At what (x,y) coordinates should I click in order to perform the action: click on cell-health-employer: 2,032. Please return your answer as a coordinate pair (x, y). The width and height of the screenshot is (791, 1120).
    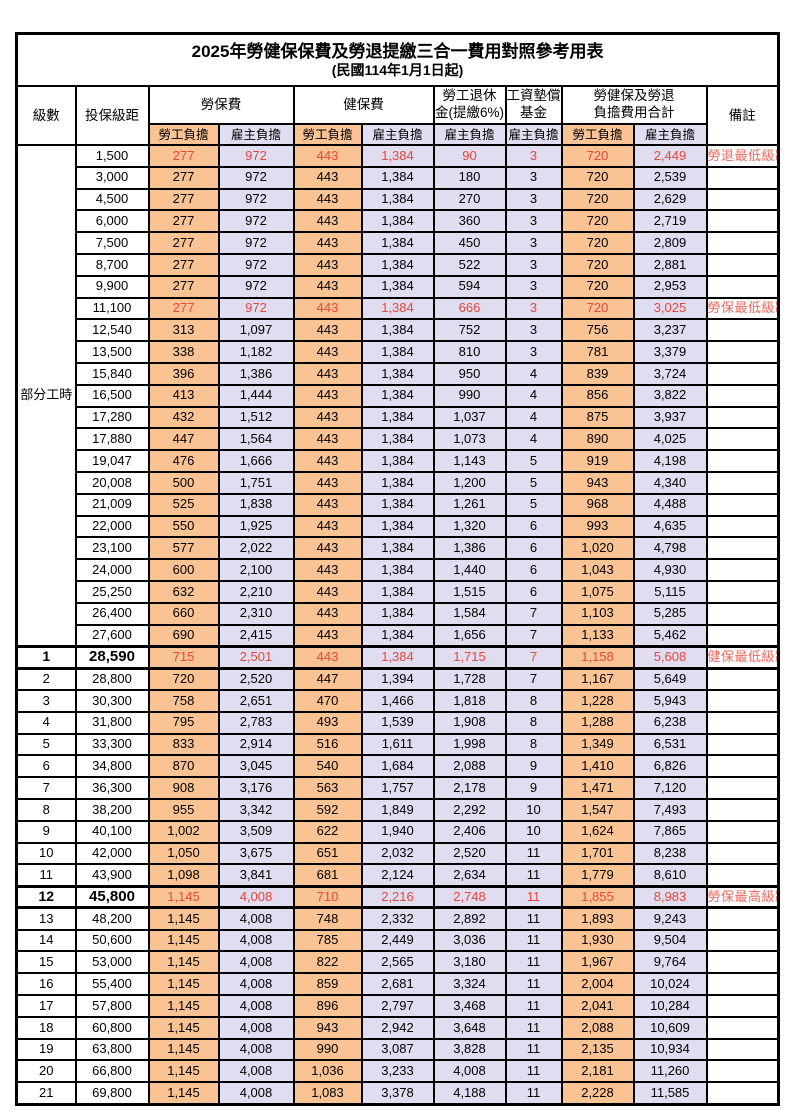
    Looking at the image, I should click on (397, 853).